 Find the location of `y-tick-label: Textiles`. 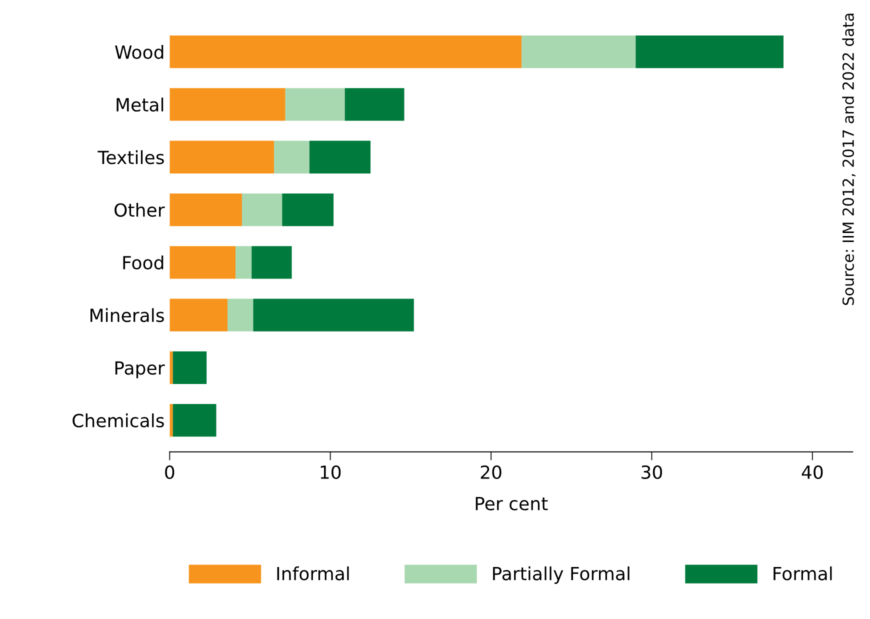

y-tick-label: Textiles is located at coordinates (131, 157).